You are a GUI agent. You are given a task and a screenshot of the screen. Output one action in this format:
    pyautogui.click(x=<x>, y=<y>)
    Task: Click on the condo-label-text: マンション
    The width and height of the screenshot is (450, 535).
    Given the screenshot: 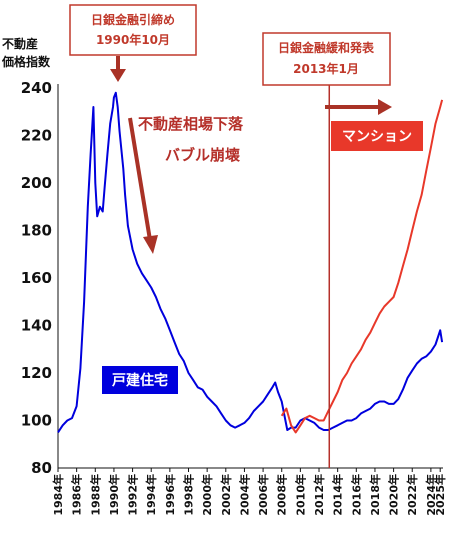 What is the action you would take?
    pyautogui.click(x=377, y=137)
    